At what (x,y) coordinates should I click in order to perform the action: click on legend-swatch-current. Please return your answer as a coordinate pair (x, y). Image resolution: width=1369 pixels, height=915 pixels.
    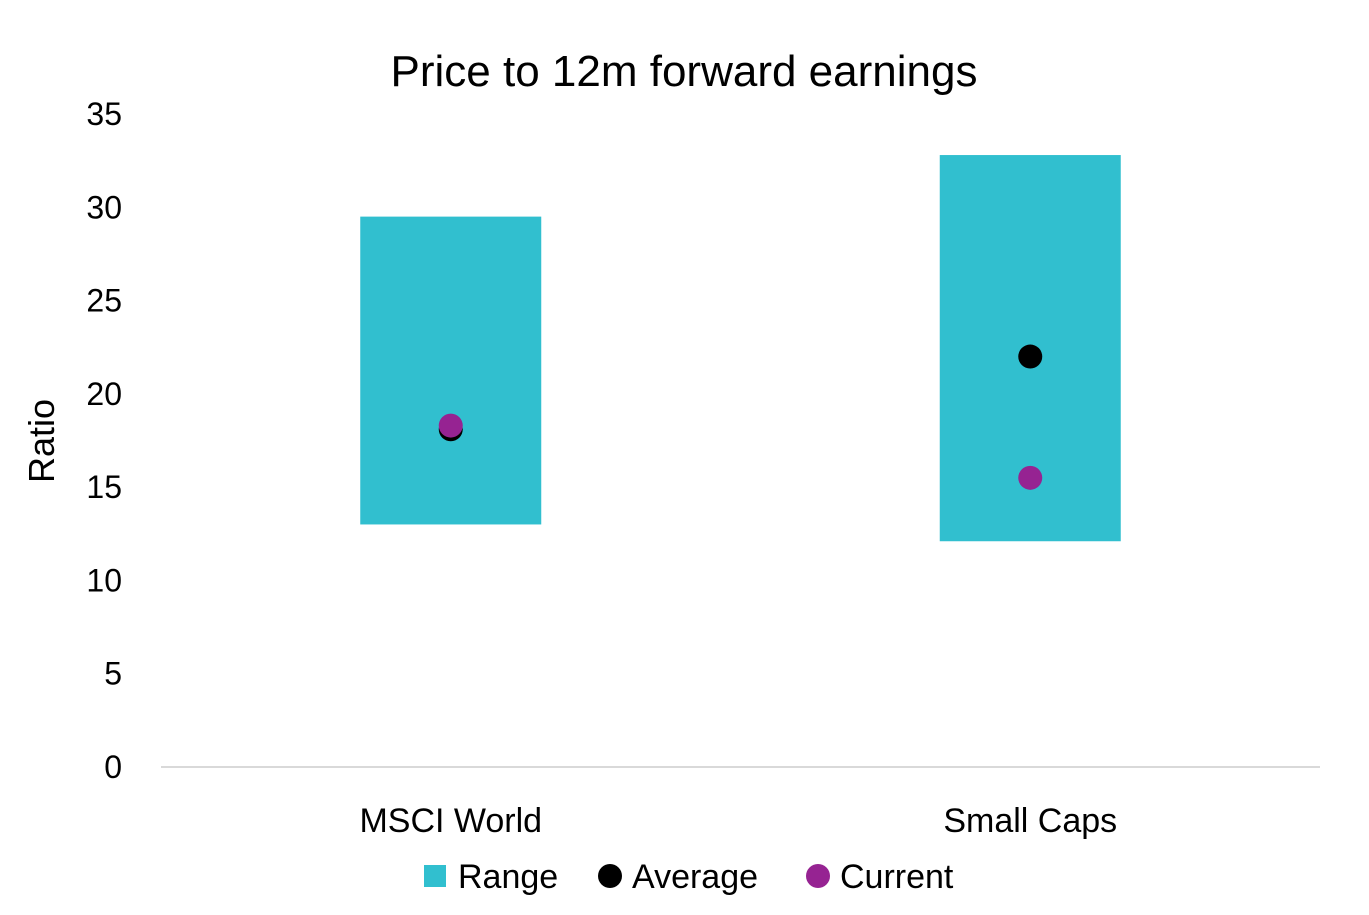
    Looking at the image, I should click on (818, 876).